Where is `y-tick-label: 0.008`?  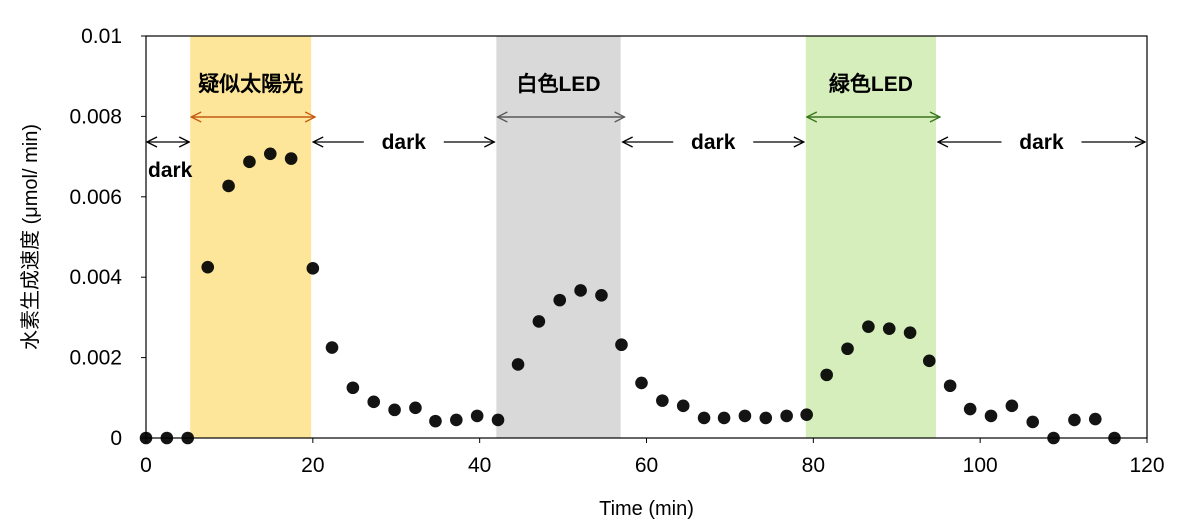 y-tick-label: 0.008 is located at coordinates (95, 116).